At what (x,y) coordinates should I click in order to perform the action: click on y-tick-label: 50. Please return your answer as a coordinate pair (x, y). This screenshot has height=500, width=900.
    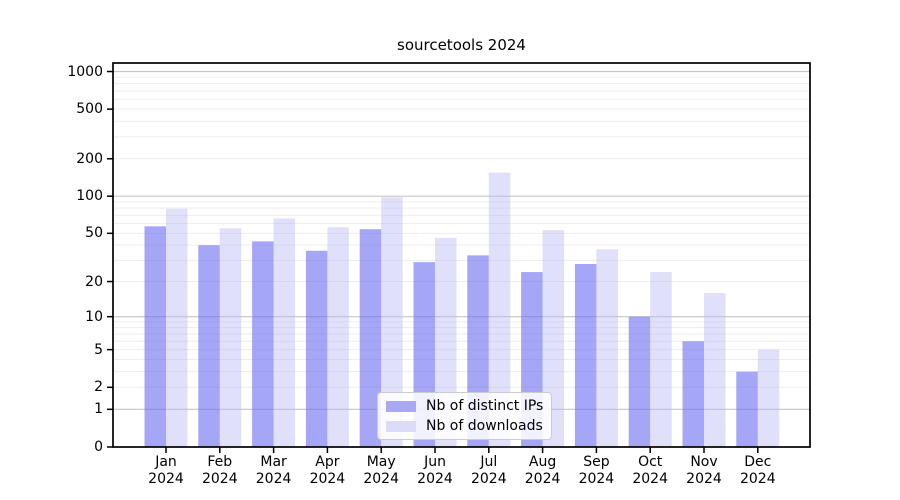
    Looking at the image, I should click on (94, 233).